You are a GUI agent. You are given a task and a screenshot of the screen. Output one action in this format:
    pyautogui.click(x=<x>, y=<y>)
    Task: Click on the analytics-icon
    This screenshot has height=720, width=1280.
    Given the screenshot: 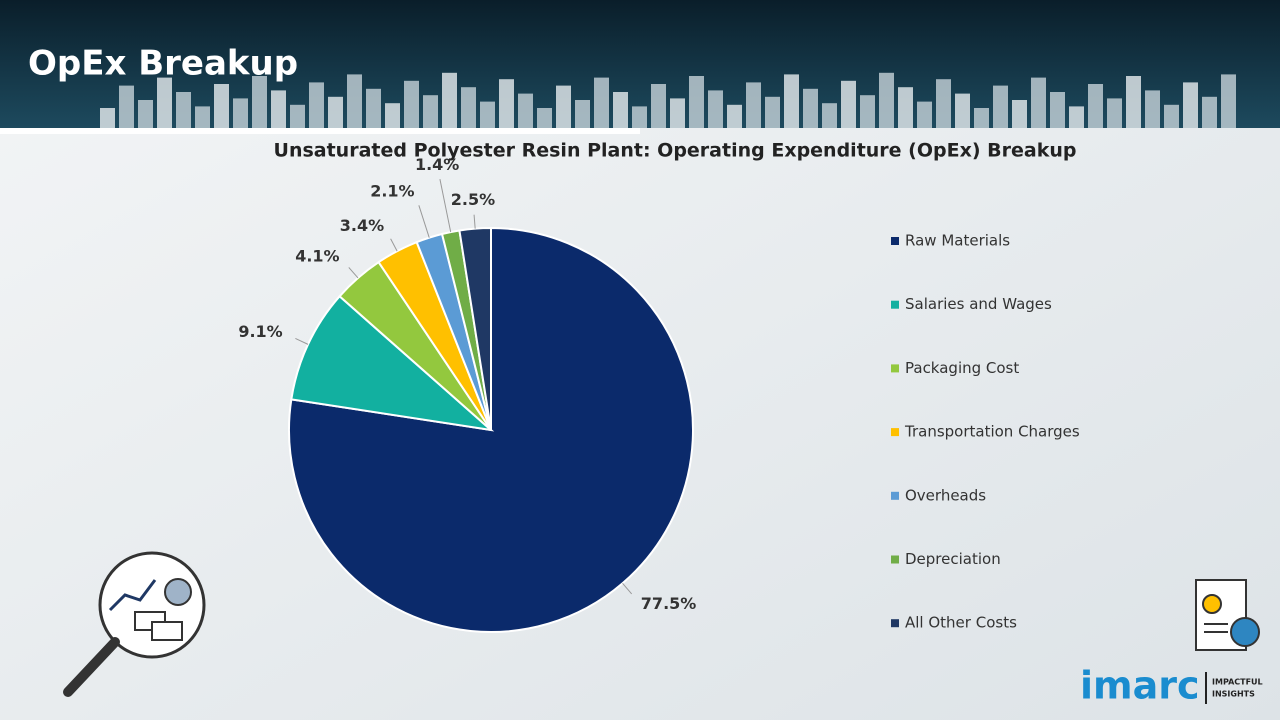 What is the action you would take?
    pyautogui.click(x=134, y=624)
    